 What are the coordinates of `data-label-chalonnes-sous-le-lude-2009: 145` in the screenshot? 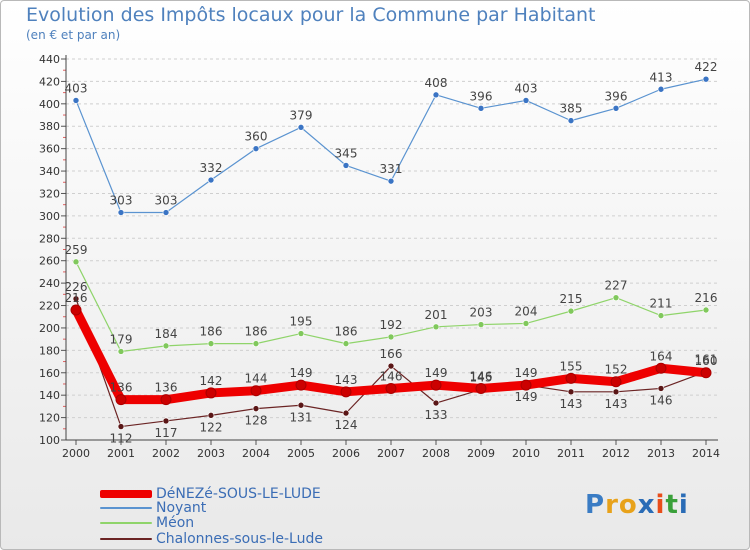 It's located at (481, 378).